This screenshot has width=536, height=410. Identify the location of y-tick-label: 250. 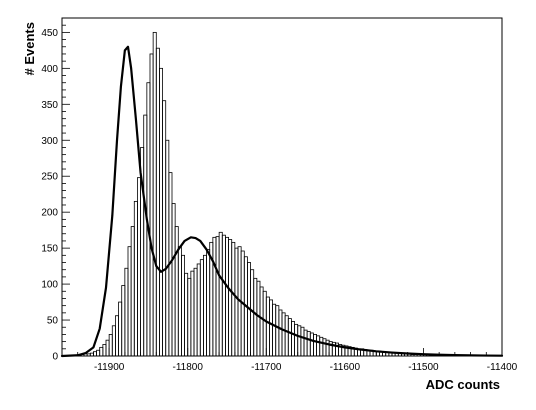
(49, 177).